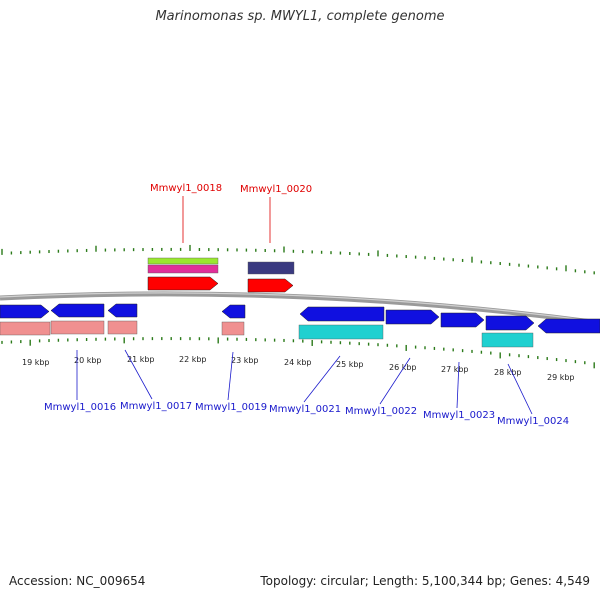  Describe the element at coordinates (122, 327) in the screenshot. I see `feature-block-0017b` at that location.